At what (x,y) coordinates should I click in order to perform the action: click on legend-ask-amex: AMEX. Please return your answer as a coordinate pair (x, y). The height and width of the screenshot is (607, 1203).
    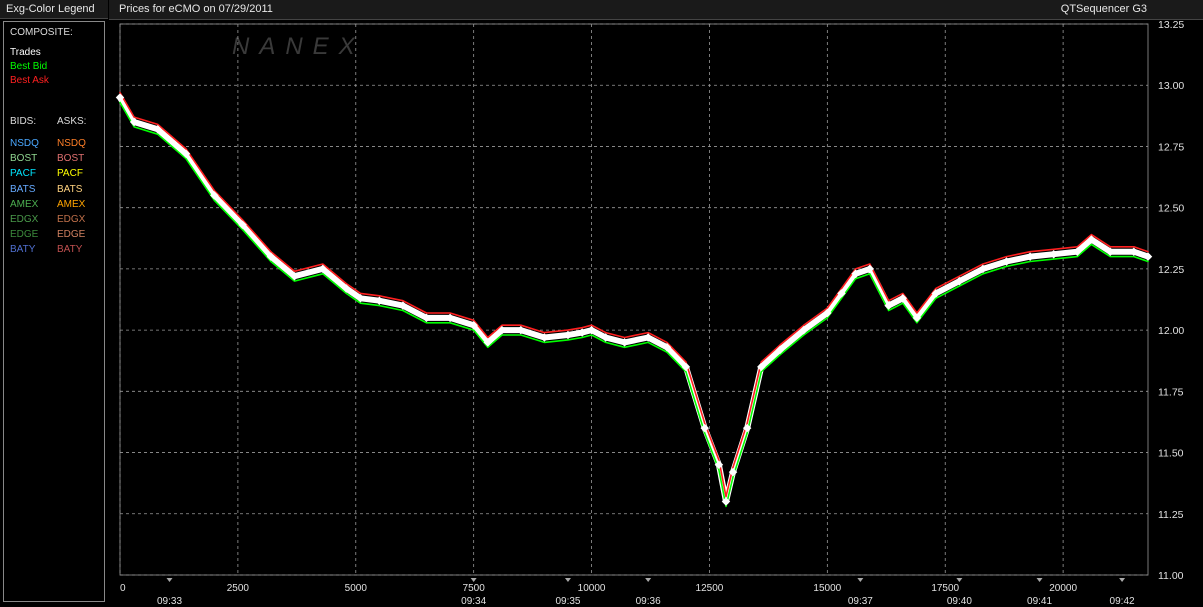
    Looking at the image, I should click on (71, 204).